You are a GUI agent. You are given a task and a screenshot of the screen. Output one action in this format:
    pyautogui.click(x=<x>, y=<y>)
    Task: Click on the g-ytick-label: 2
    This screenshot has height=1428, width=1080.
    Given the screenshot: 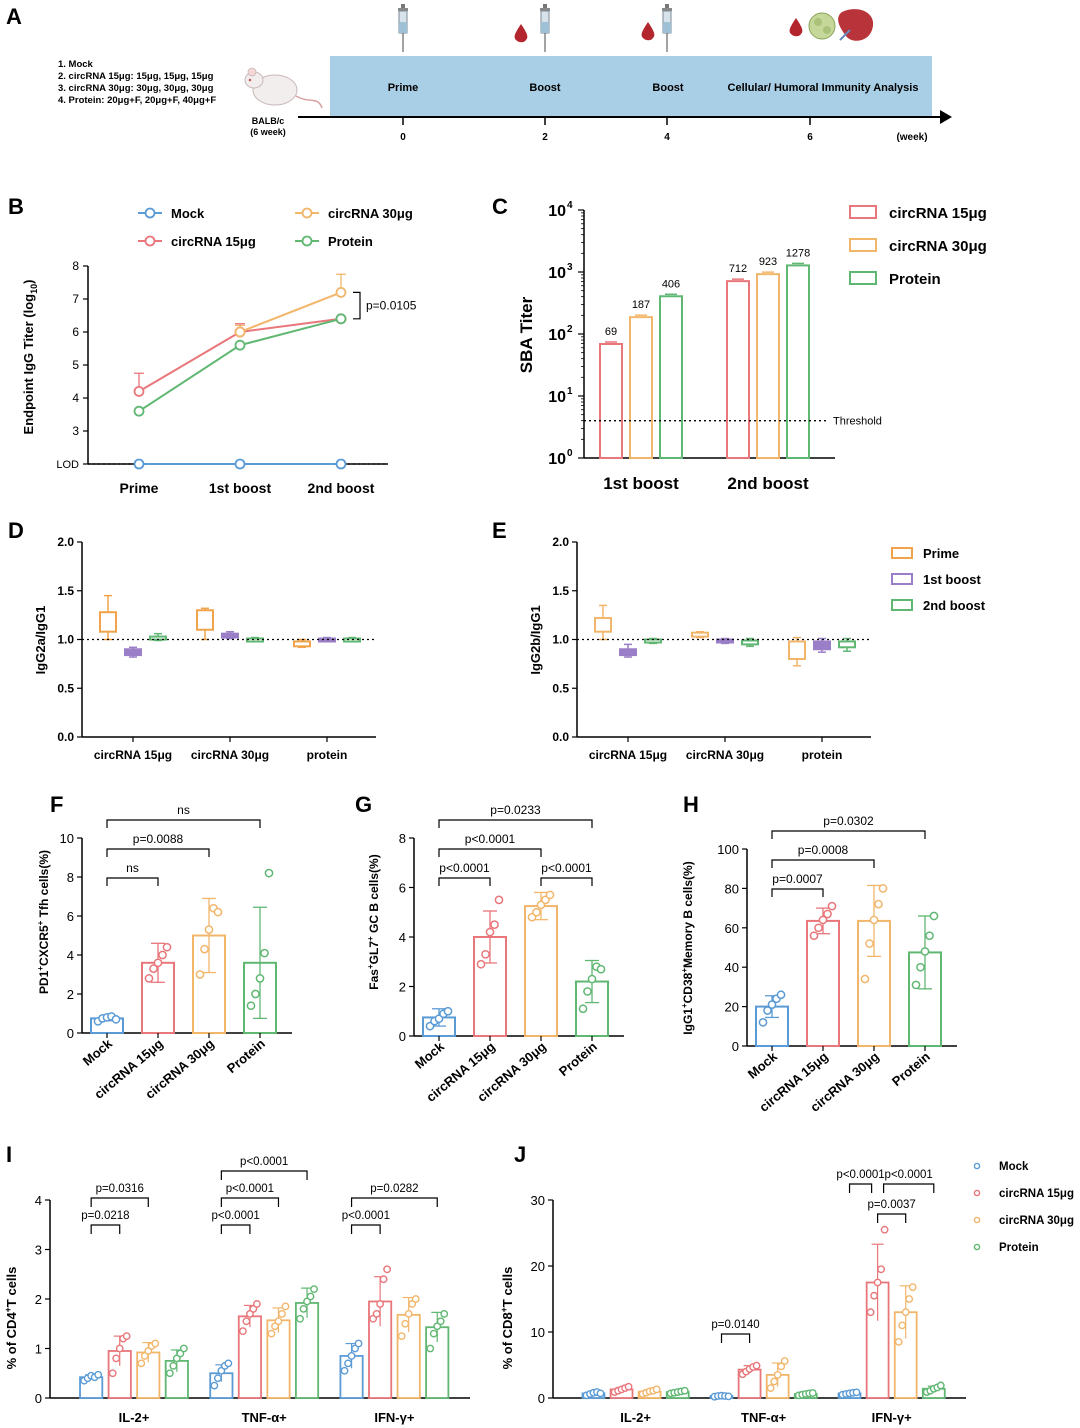 What is the action you would take?
    pyautogui.click(x=402, y=987)
    